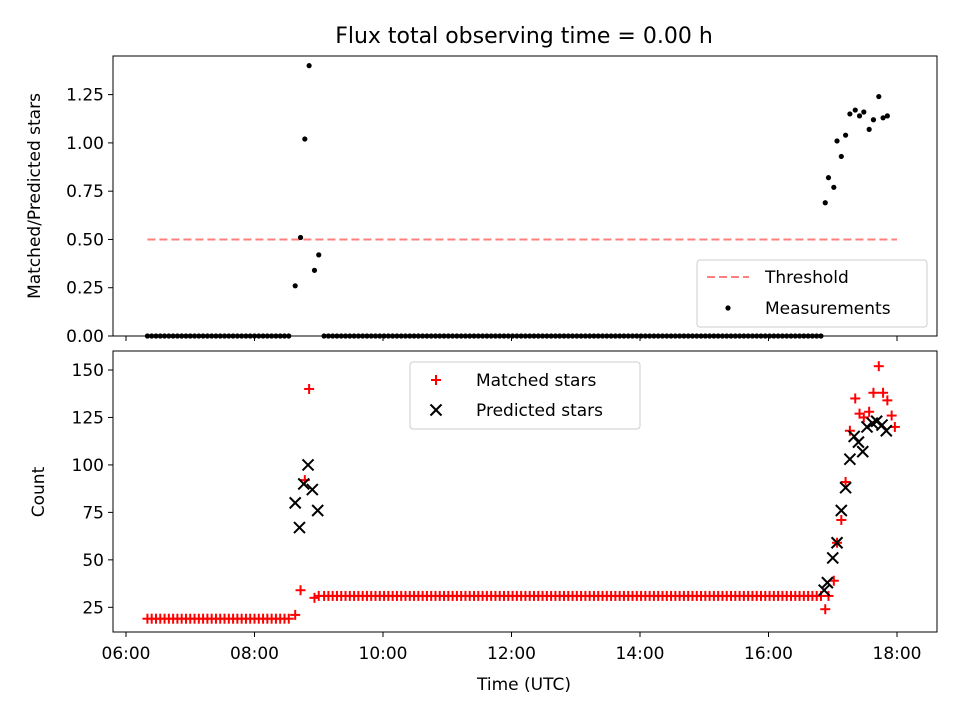 This screenshot has height=720, width=960. I want to click on bottom-y-tick-label: 150, so click(88, 371).